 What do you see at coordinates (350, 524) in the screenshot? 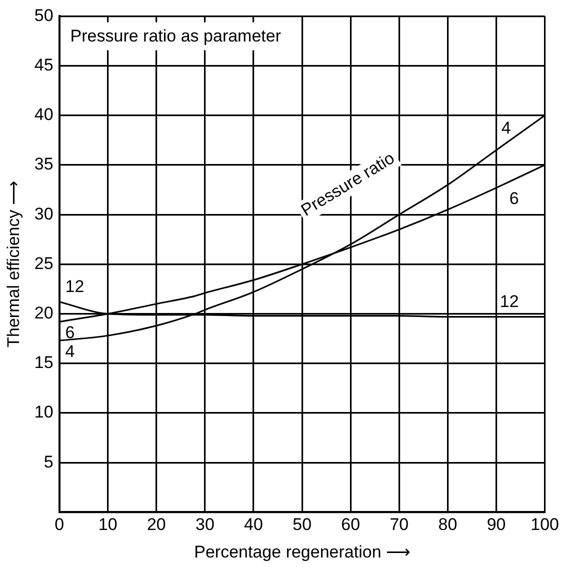
I see `x-tick-label: 60` at bounding box center [350, 524].